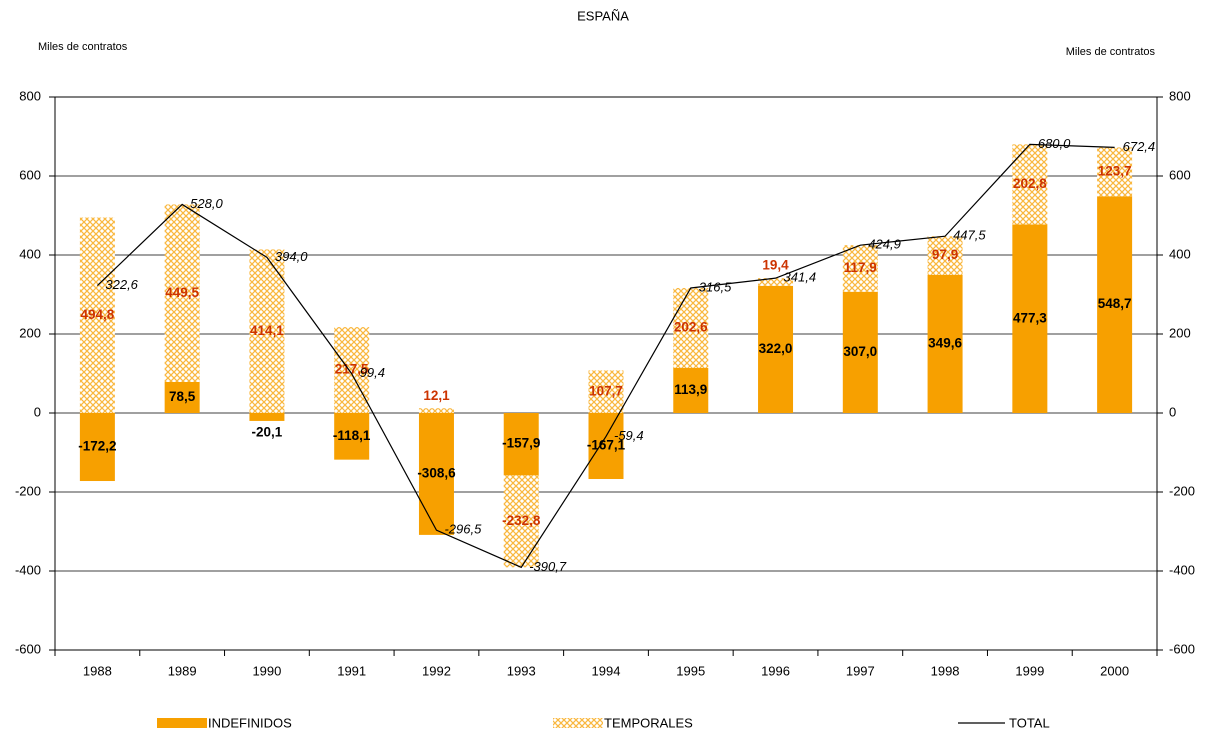 The height and width of the screenshot is (732, 1206). What do you see at coordinates (250, 722) in the screenshot?
I see `legend-label: INDEFINIDOS` at bounding box center [250, 722].